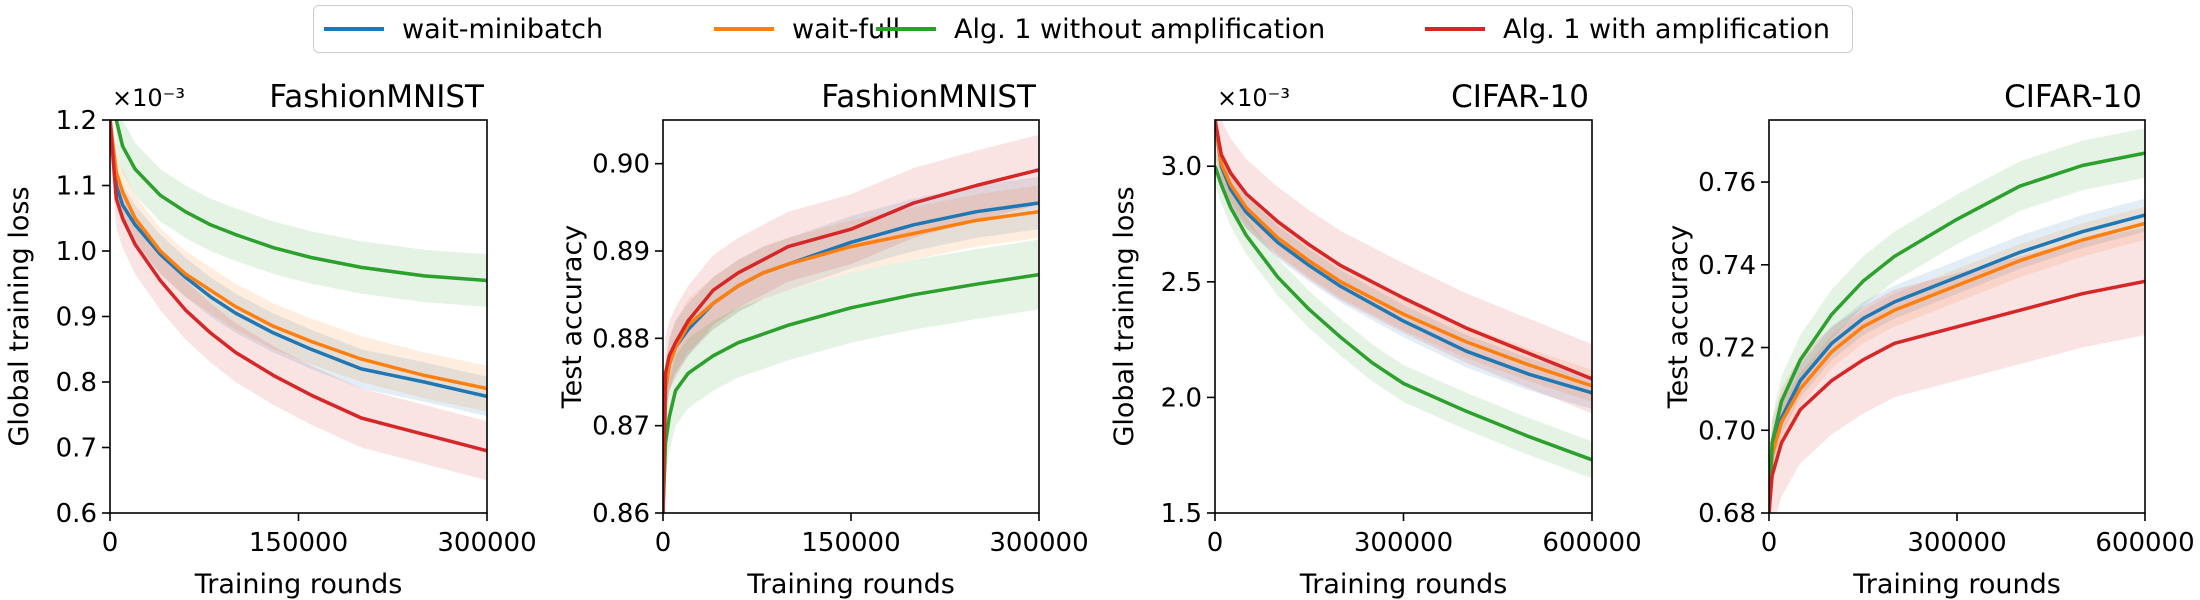 This screenshot has width=2200, height=600. I want to click on y-tick-label: 0.6, so click(76, 514).